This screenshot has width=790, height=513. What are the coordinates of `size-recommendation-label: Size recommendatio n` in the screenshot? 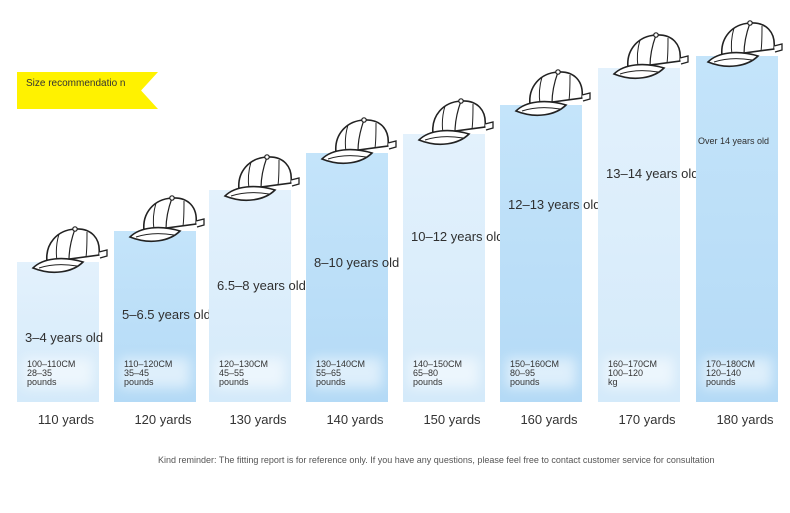 It's located at (76, 83).